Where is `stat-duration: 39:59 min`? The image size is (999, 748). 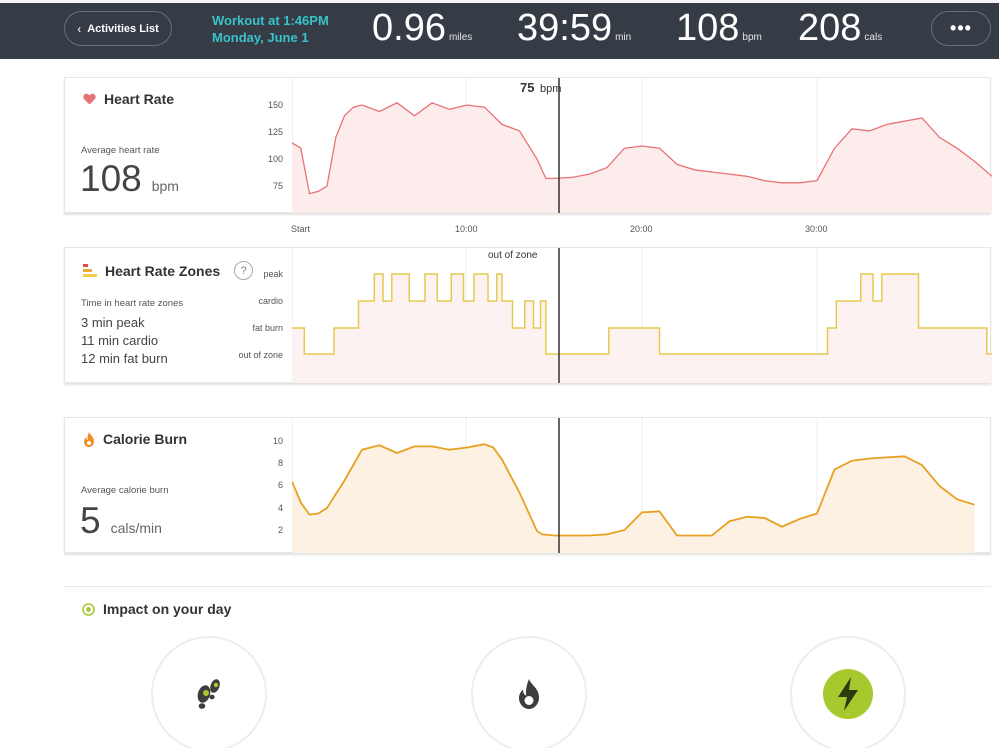 stat-duration: 39:59 min is located at coordinates (574, 28).